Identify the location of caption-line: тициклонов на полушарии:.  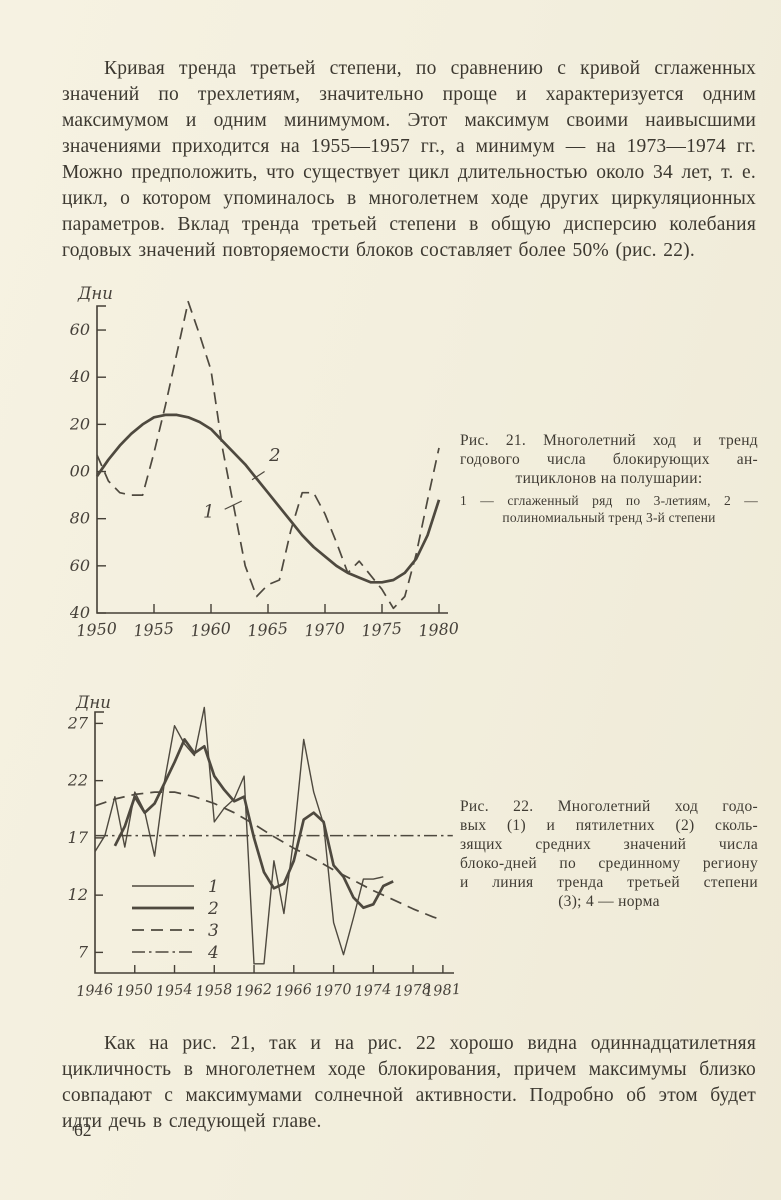
(609, 478).